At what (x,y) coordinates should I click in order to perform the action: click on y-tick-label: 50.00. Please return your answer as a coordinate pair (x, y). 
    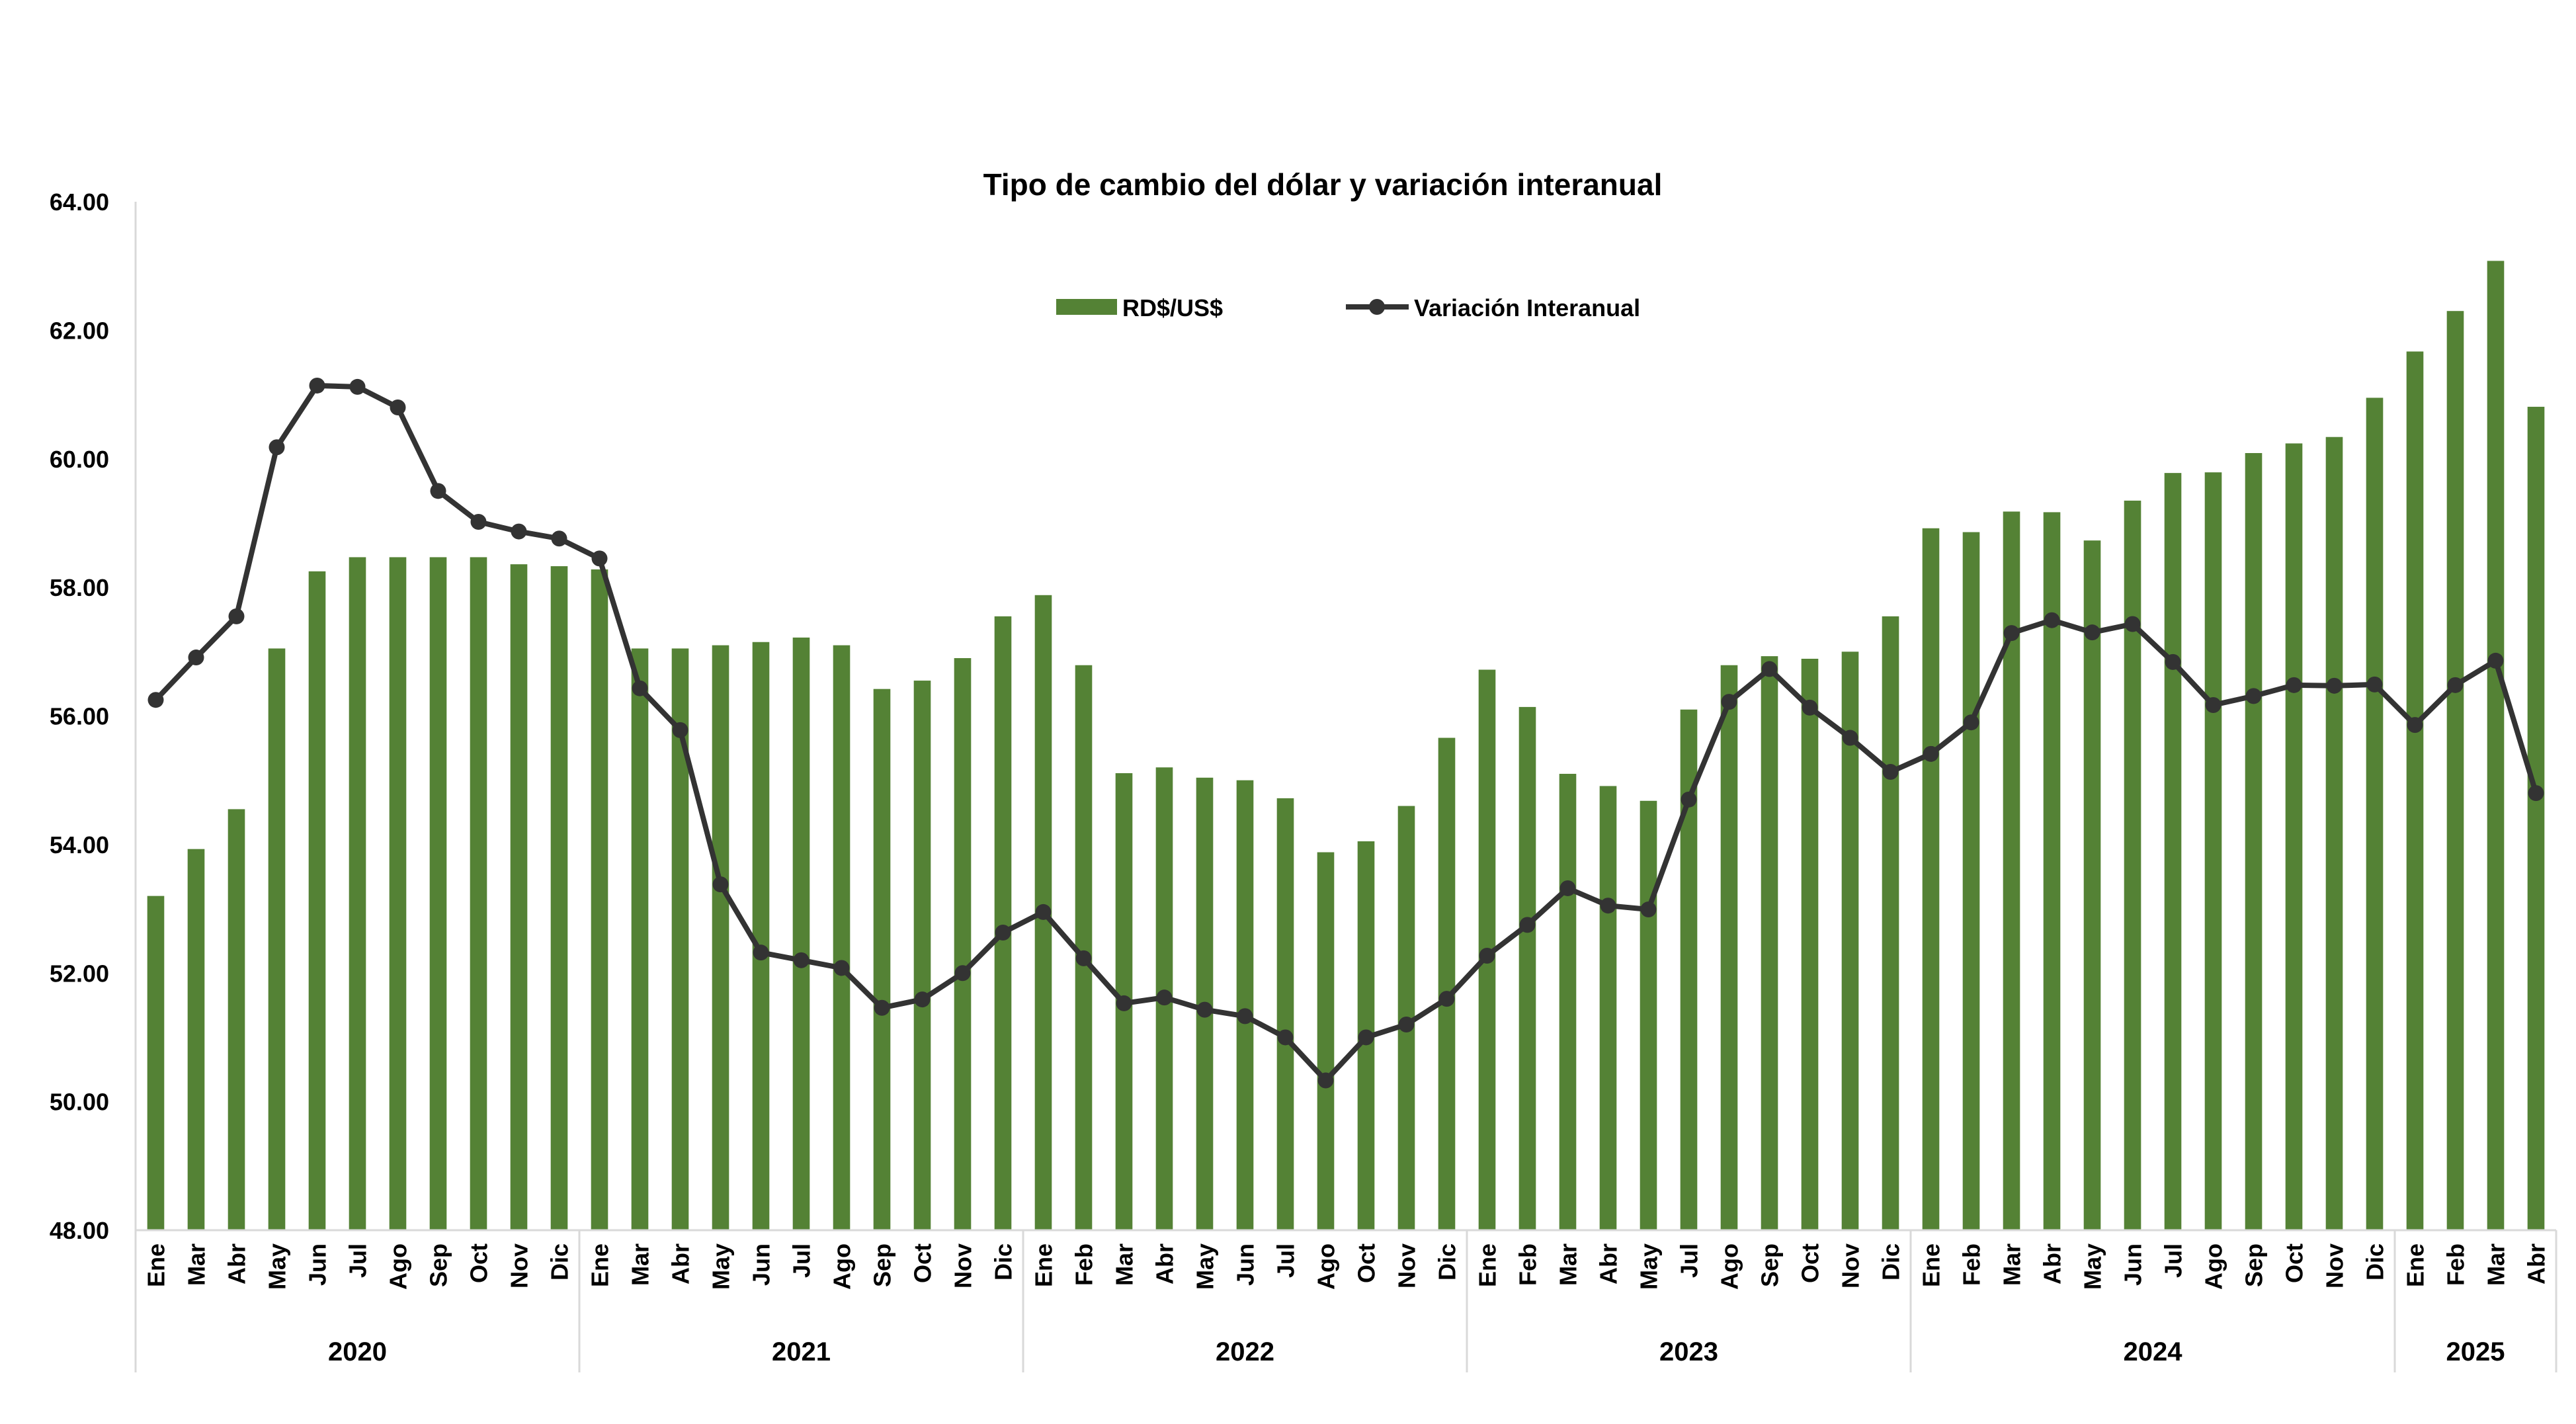
    Looking at the image, I should click on (79, 1102).